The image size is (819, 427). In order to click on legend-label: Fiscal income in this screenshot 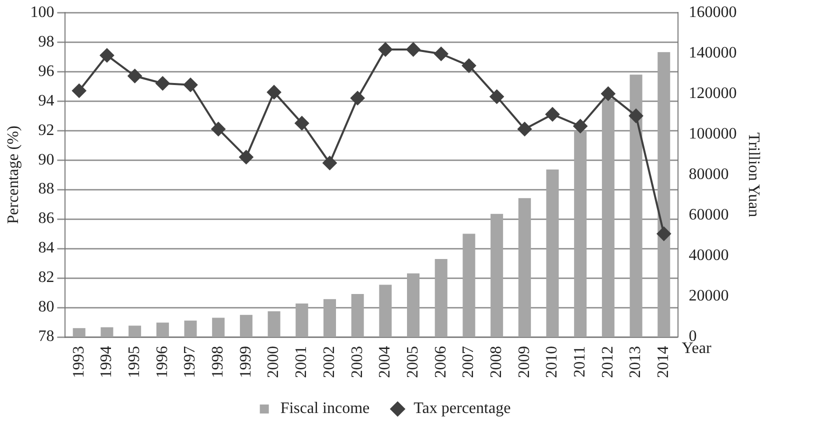, I will do `click(325, 409)`.